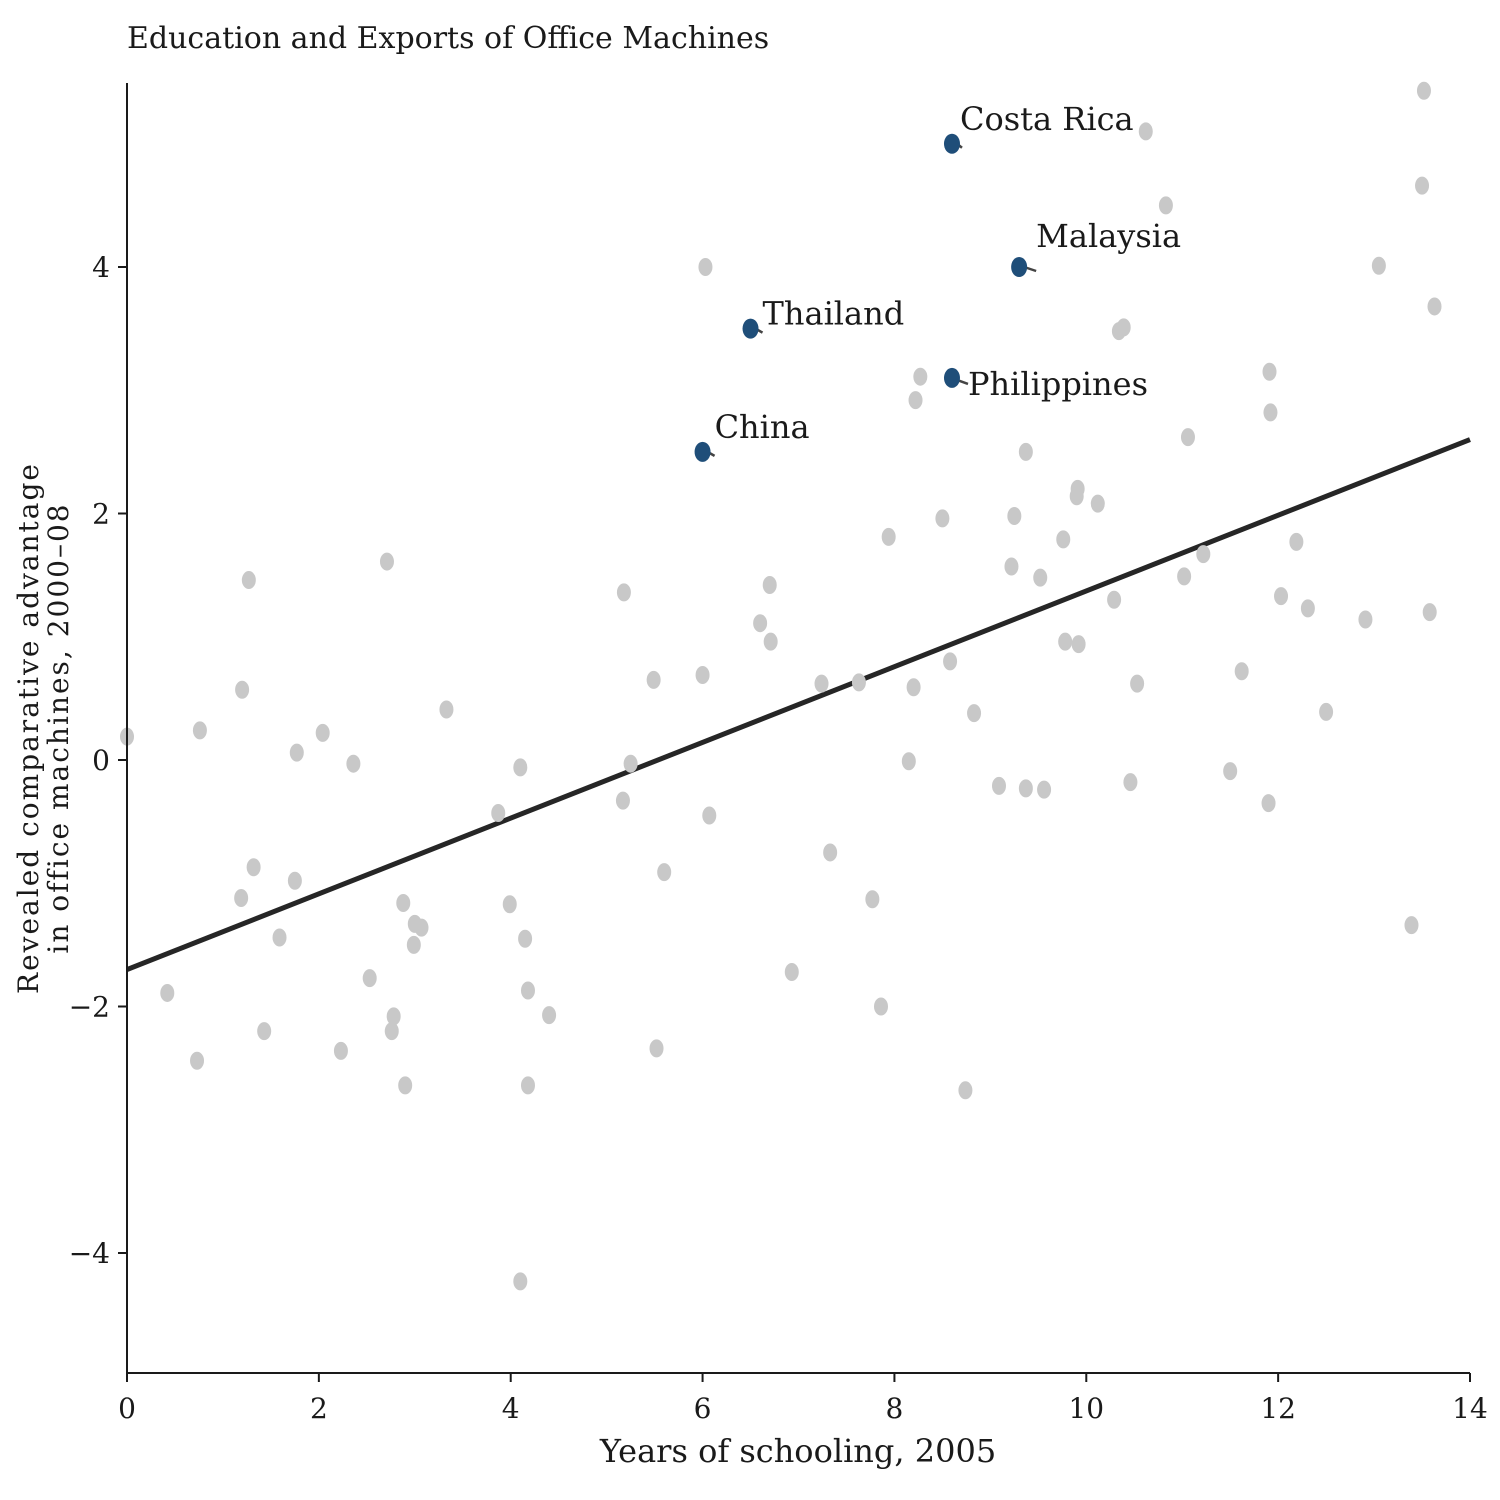 Image resolution: width=1500 pixels, height=1500 pixels. What do you see at coordinates (101, 760) in the screenshot?
I see `y-tick-label: 0` at bounding box center [101, 760].